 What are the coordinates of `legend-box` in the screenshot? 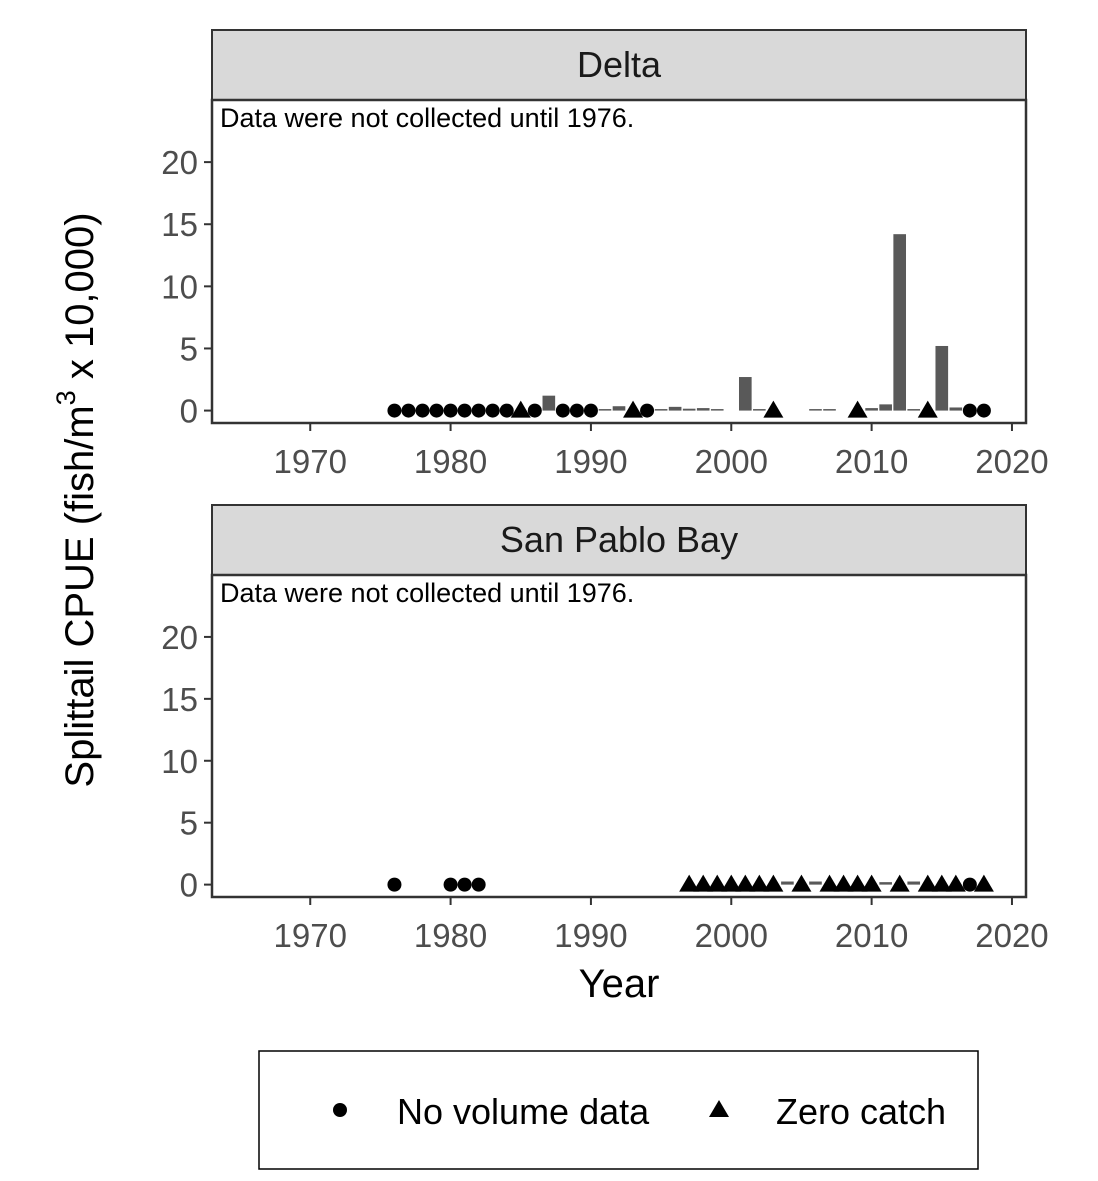 It's located at (618, 1110).